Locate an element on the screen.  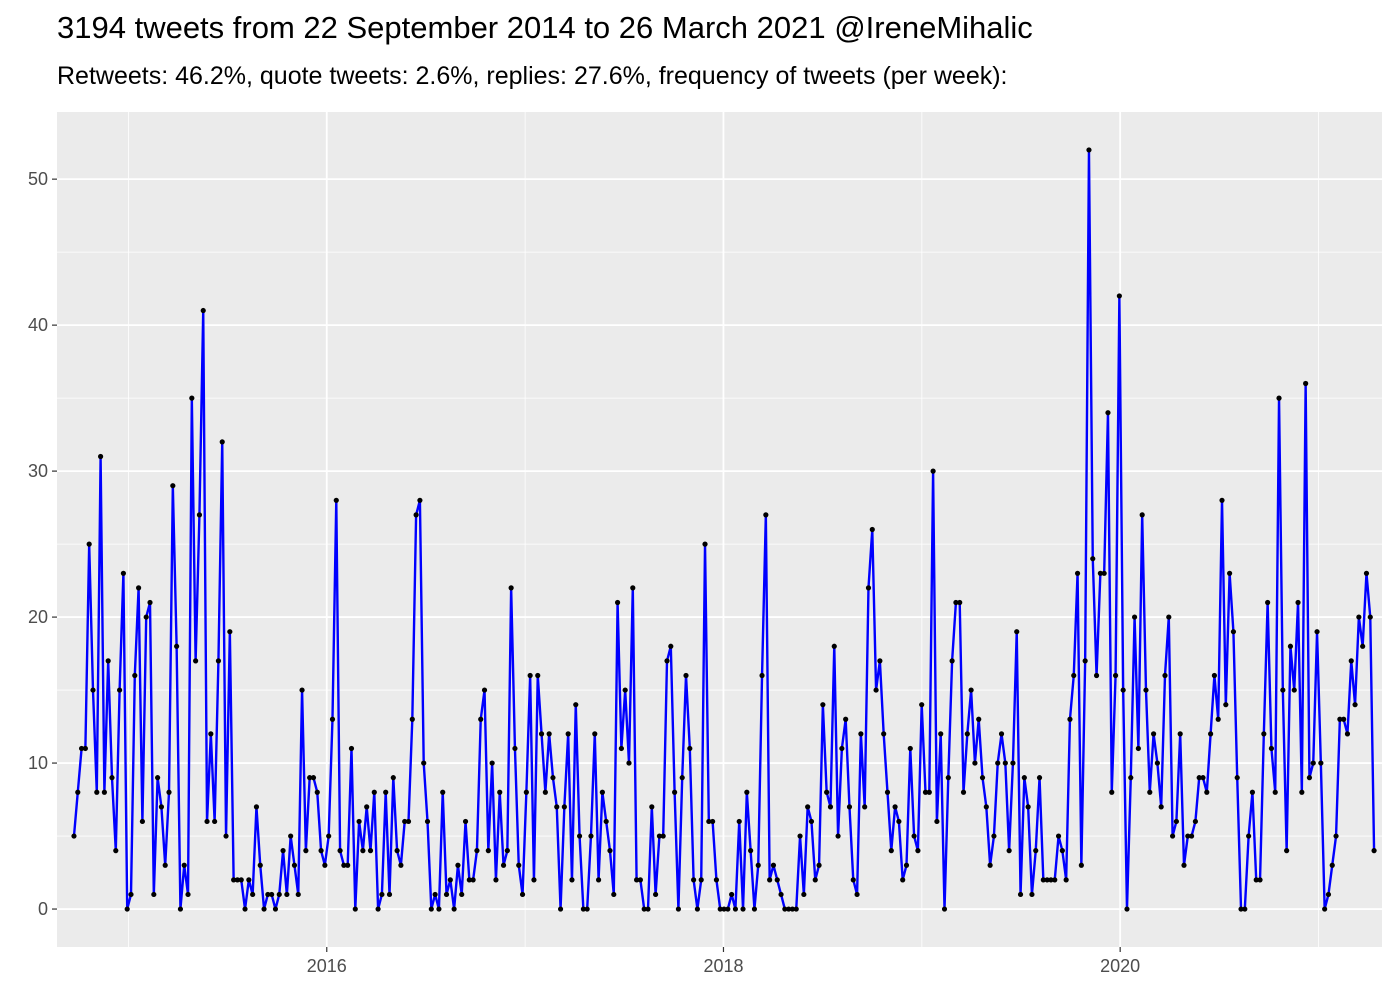
x-tick-label: 2018 is located at coordinates (723, 966).